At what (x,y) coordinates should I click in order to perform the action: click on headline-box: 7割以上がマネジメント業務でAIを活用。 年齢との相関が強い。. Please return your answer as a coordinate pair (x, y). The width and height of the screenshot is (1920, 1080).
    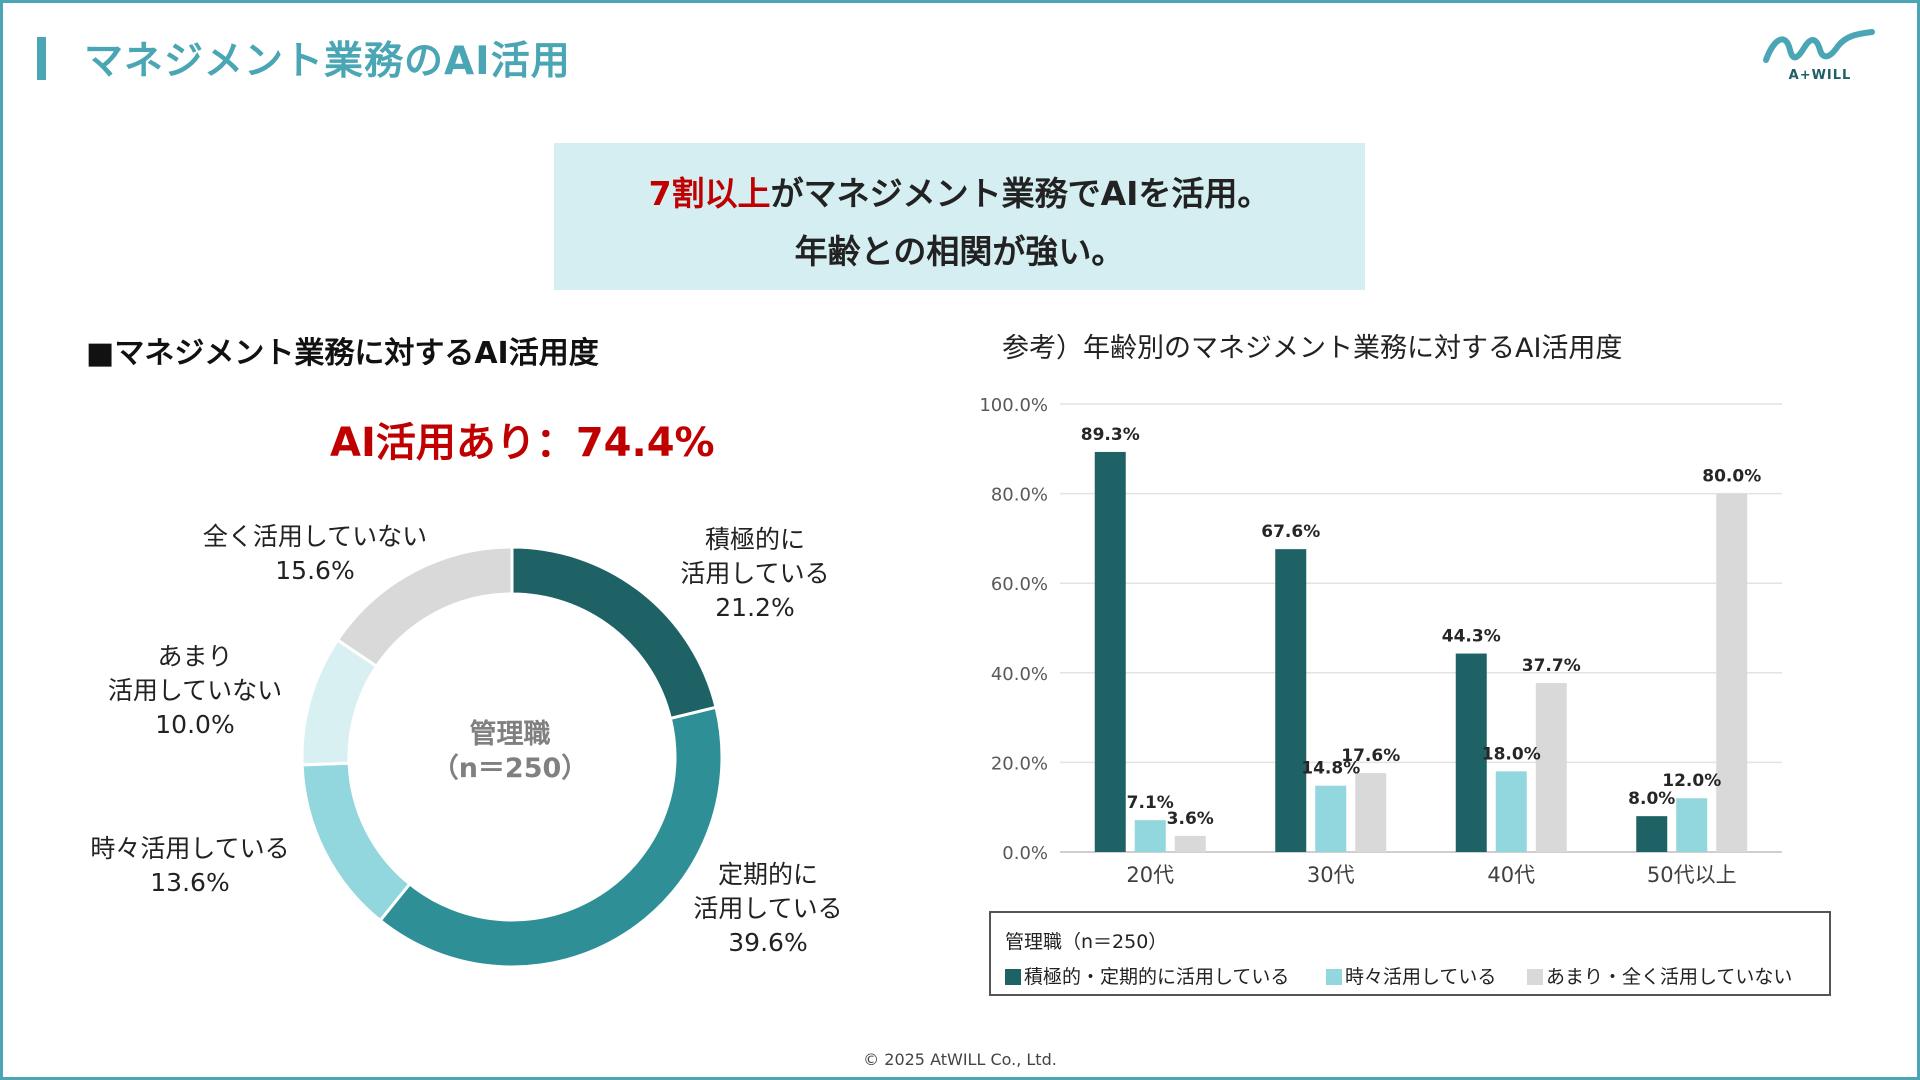
    Looking at the image, I should click on (959, 216).